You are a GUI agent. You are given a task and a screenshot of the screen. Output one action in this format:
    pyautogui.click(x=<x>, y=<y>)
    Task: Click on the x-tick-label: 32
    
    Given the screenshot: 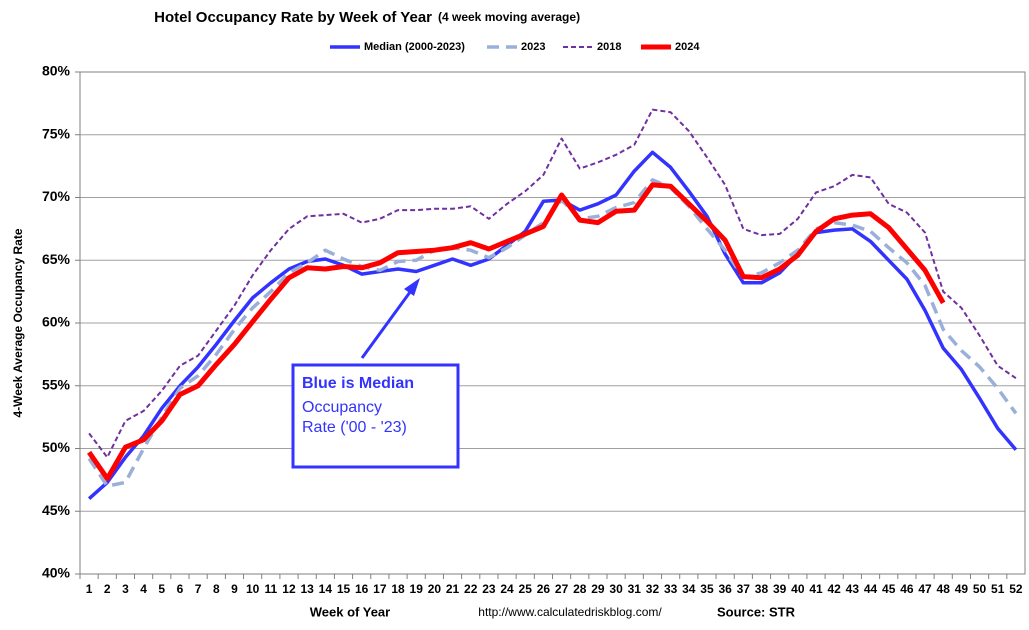 What is the action you would take?
    pyautogui.click(x=653, y=589)
    